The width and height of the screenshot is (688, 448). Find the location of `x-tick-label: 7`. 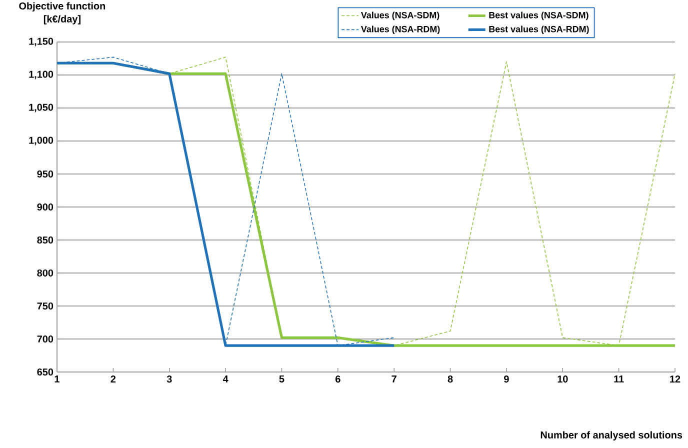

x-tick-label: 7 is located at coordinates (394, 379).